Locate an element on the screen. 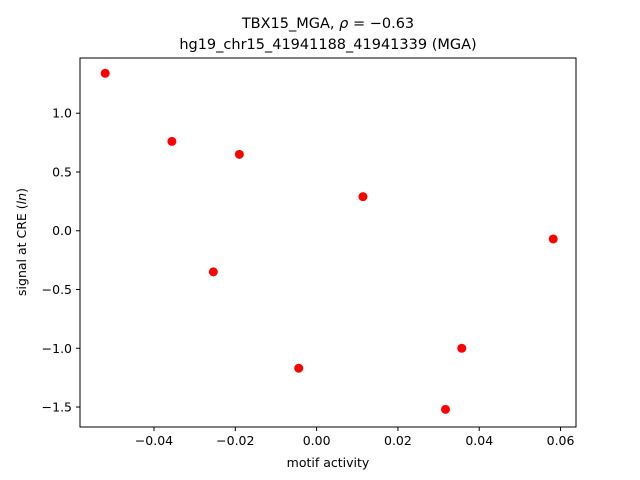 The width and height of the screenshot is (640, 480). x-tick-label: −0.04 is located at coordinates (154, 440).